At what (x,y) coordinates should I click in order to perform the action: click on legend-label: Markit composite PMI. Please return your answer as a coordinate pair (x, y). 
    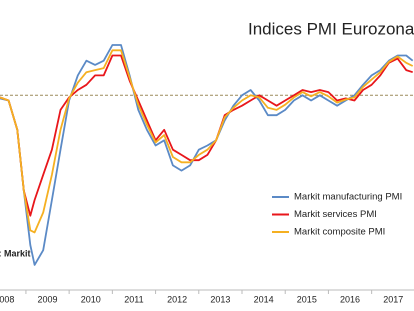
    Looking at the image, I should click on (339, 232).